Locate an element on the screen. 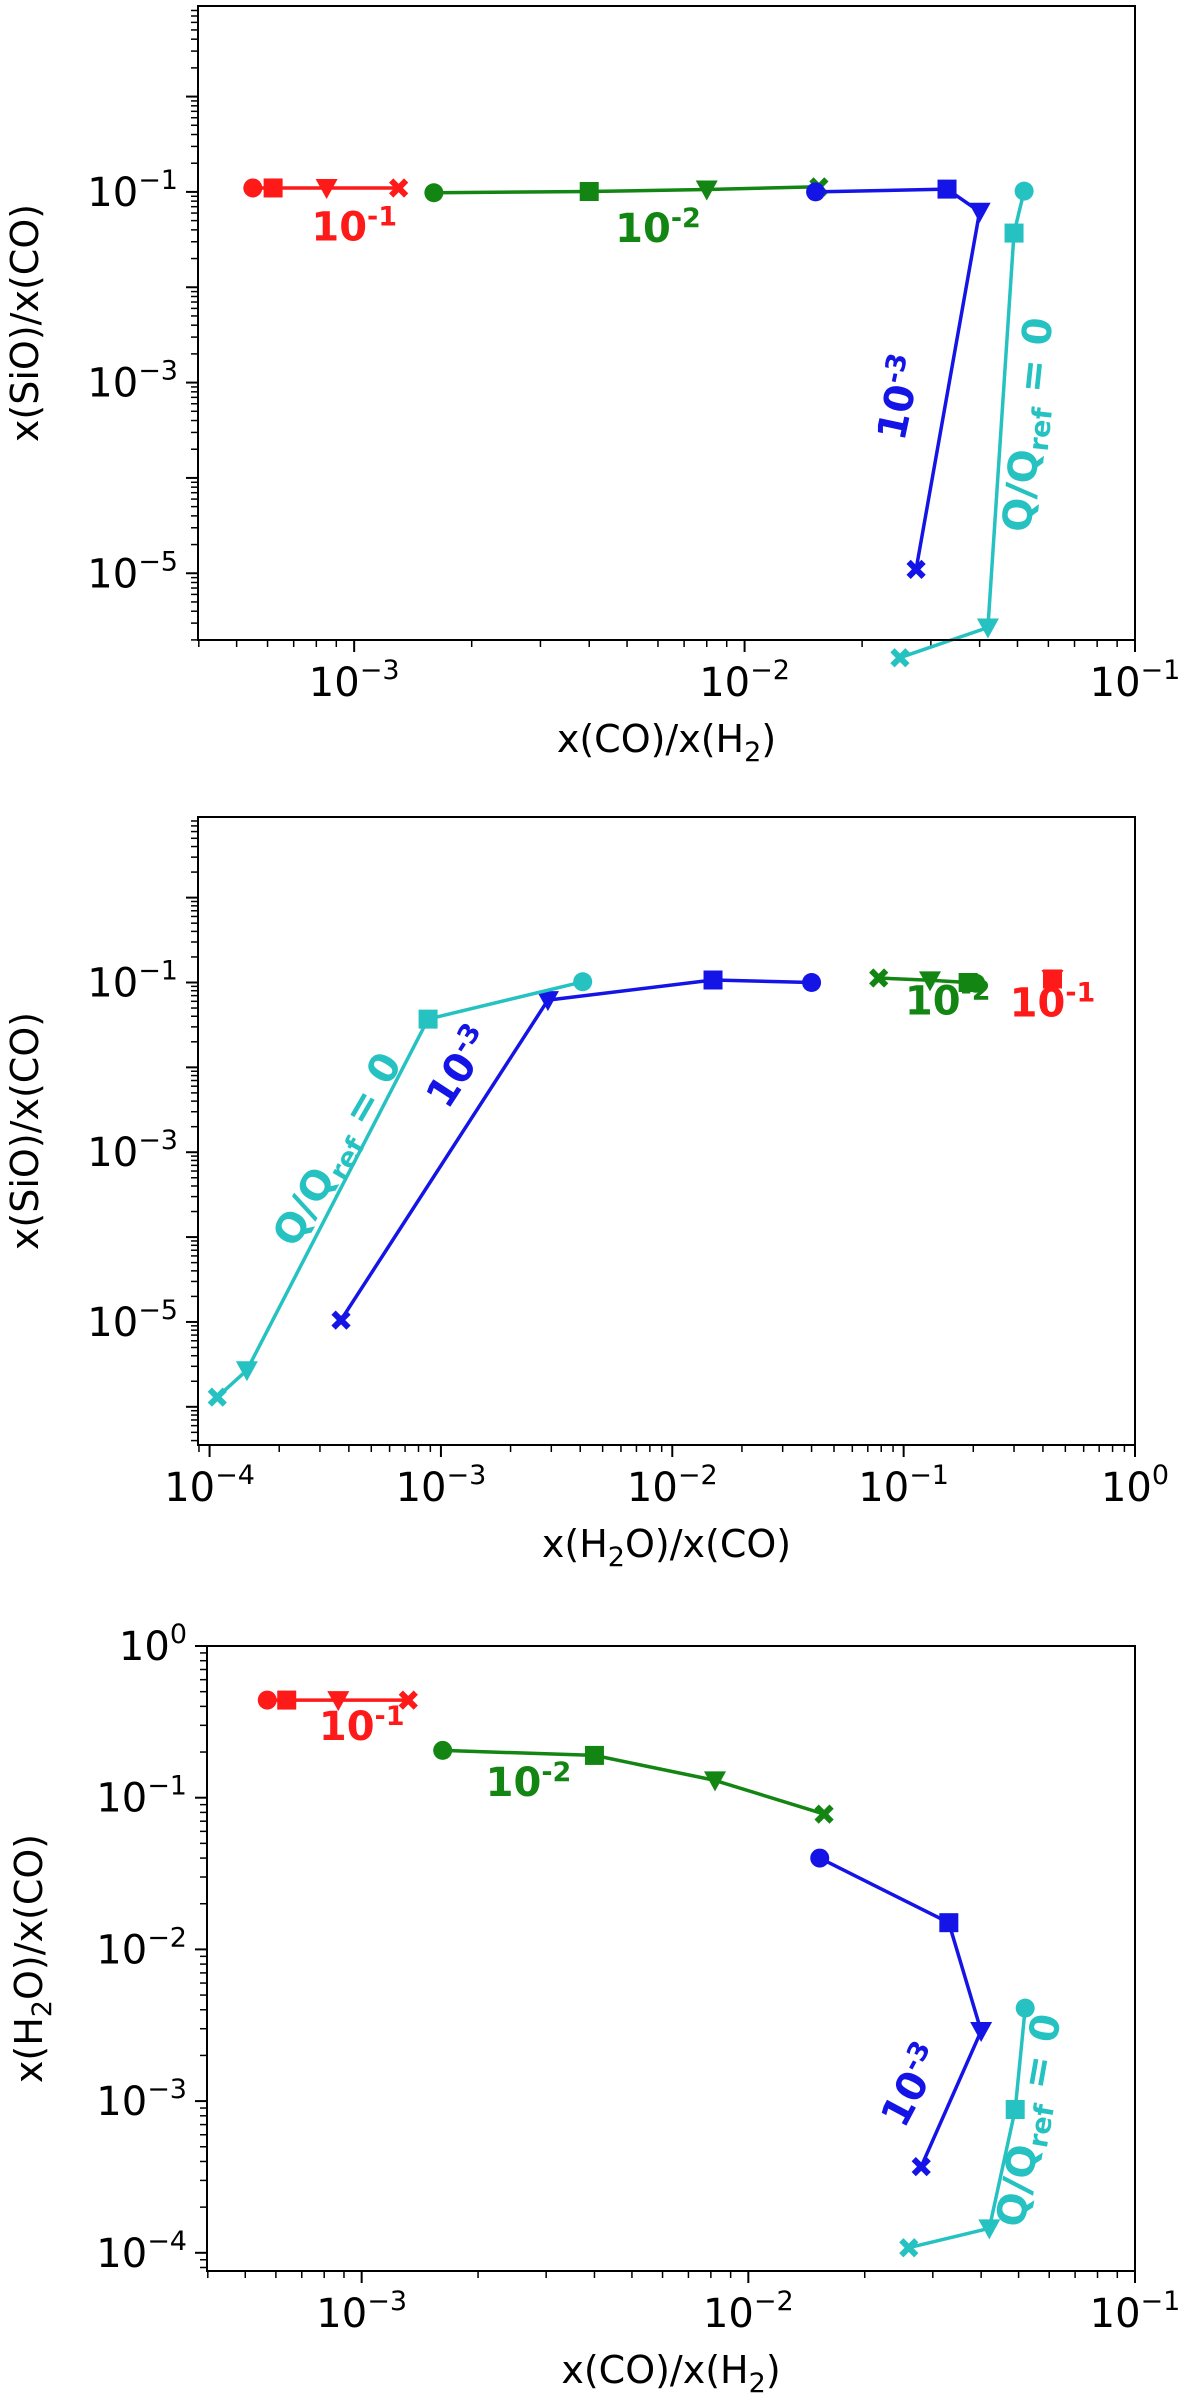 This screenshot has width=1200, height=2402. x-tick-label: 10⁻⁴ is located at coordinates (209, 1485).